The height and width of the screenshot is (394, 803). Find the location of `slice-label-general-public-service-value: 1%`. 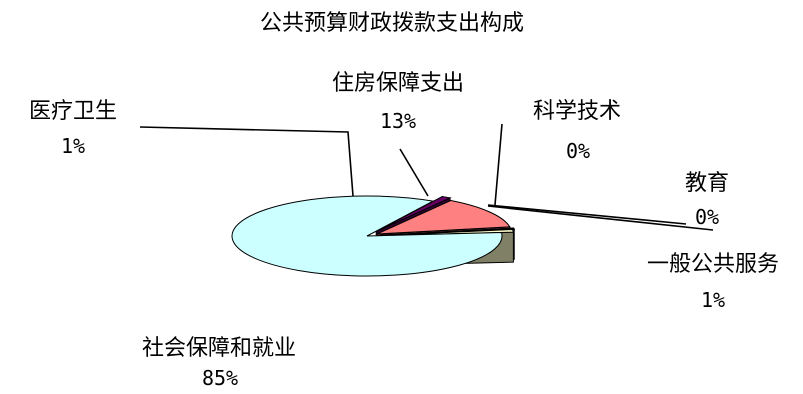

slice-label-general-public-service-value: 1% is located at coordinates (713, 300).